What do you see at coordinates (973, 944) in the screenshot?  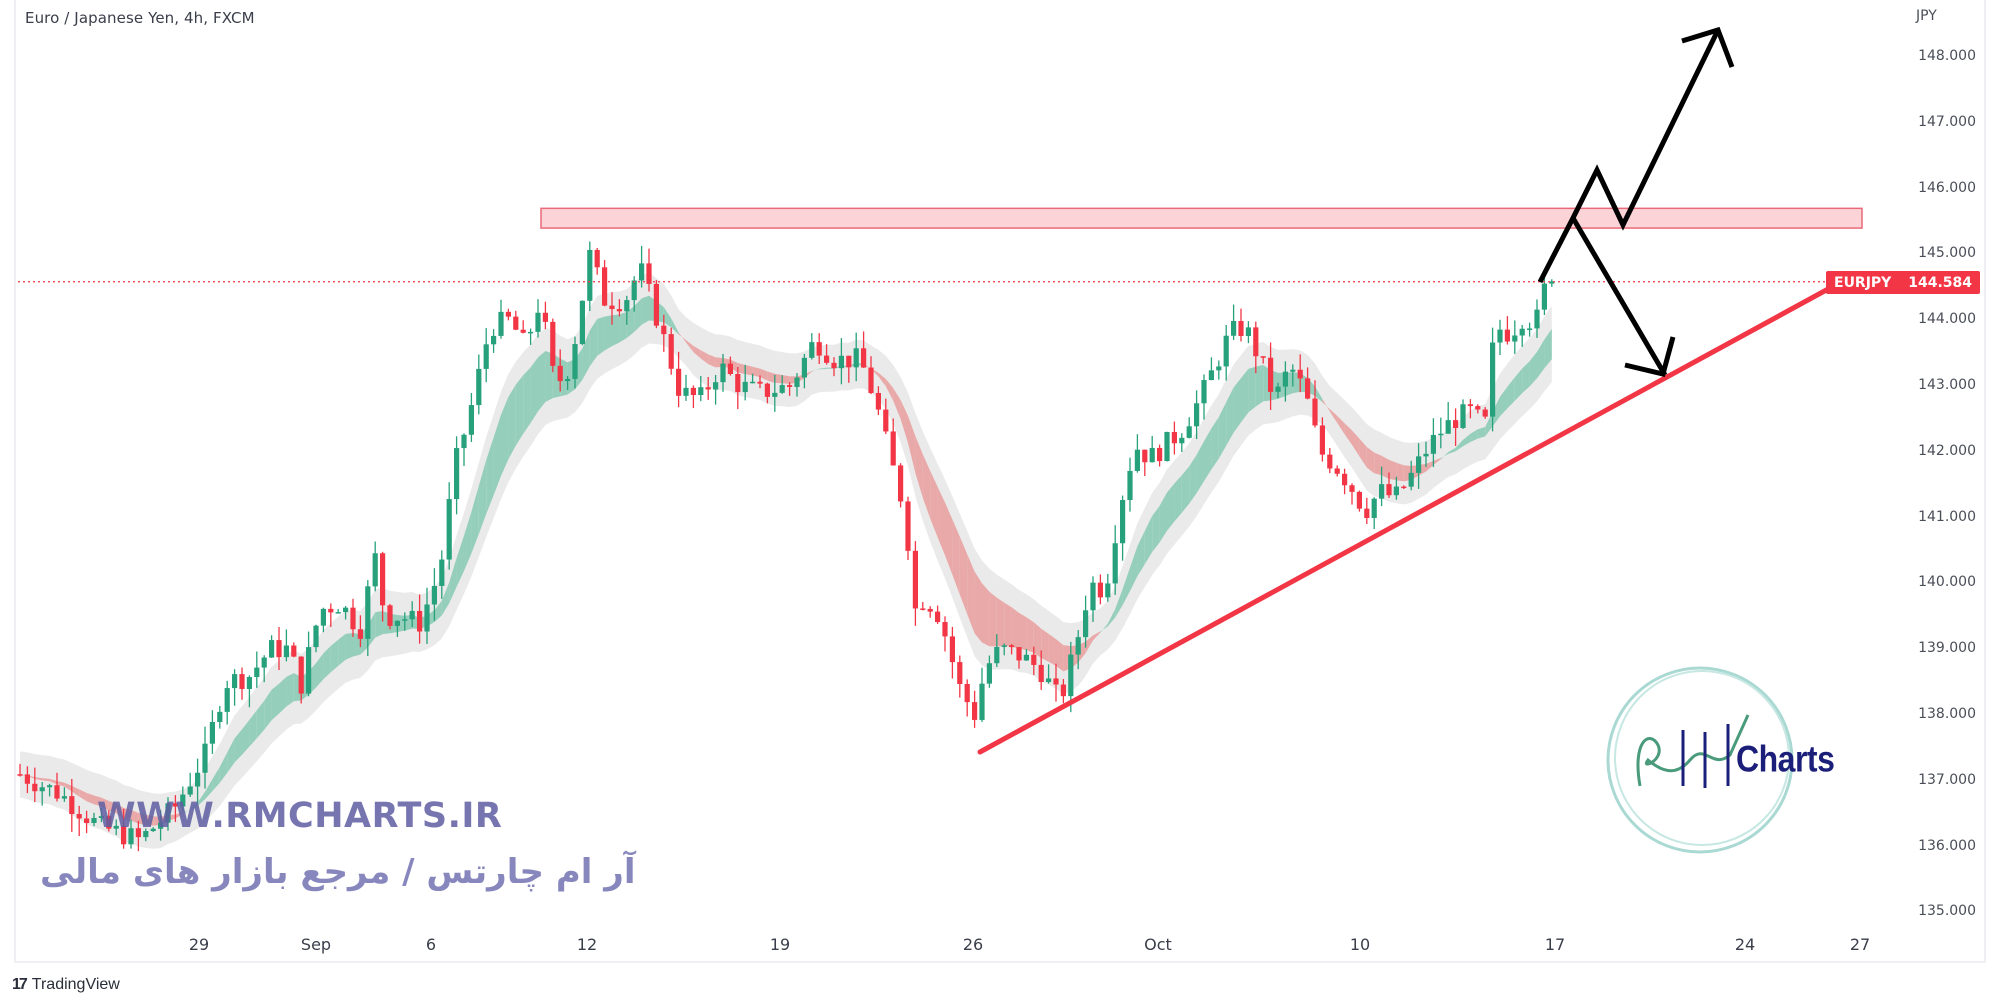 I see `time-tick-label: 26` at bounding box center [973, 944].